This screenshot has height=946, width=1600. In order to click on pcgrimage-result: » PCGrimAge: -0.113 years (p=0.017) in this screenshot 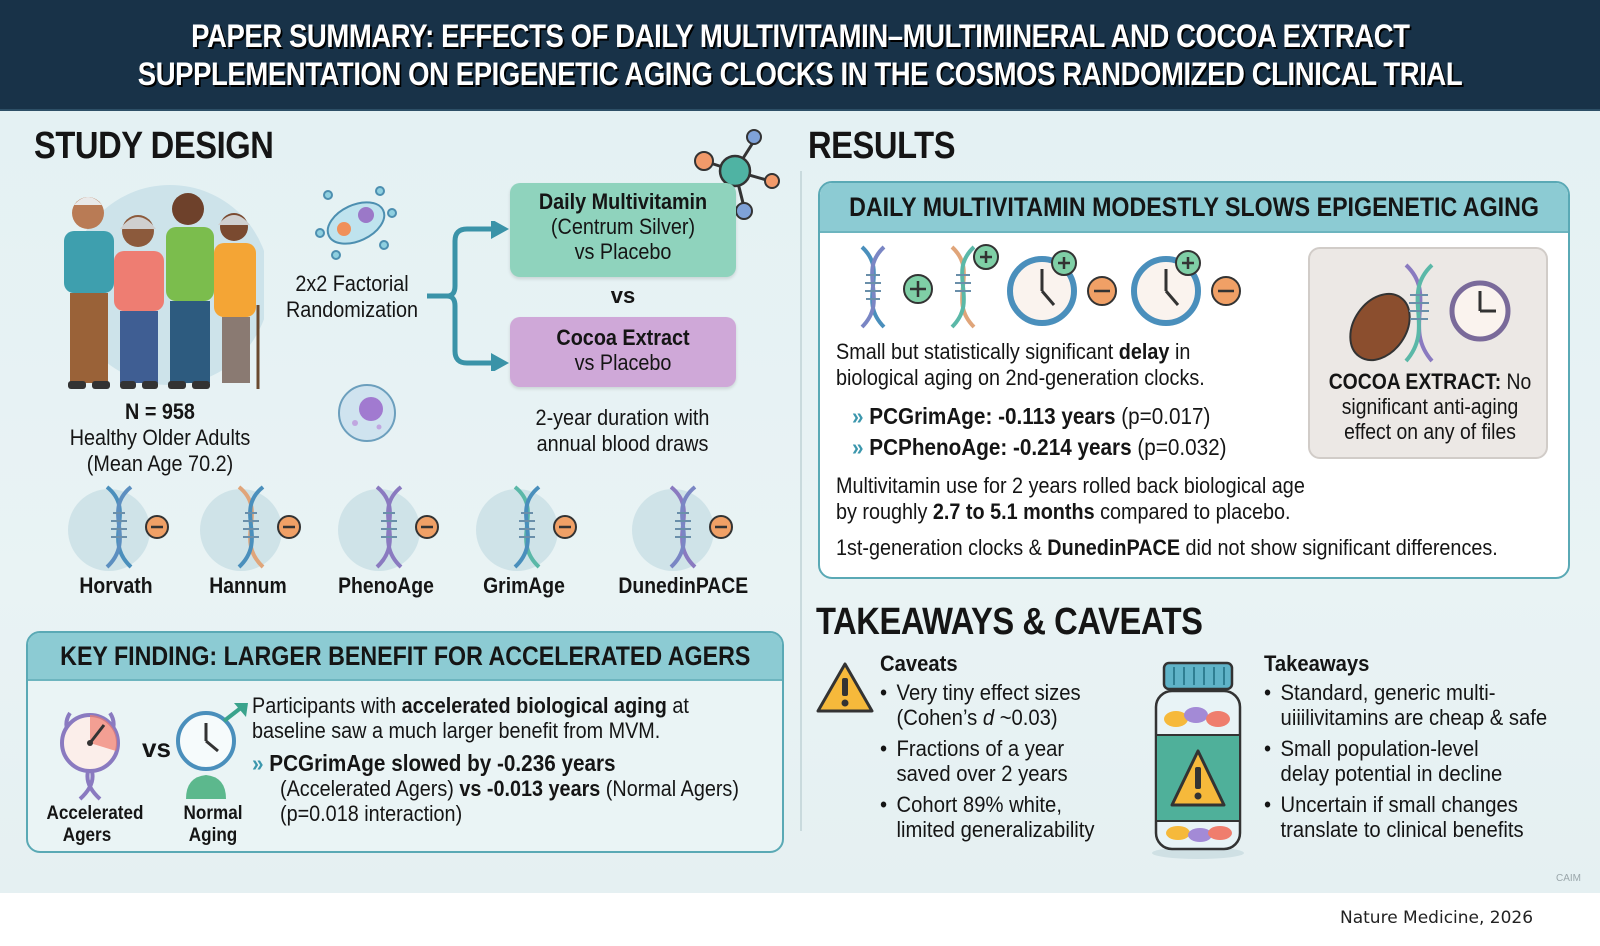, I will do `click(1031, 416)`.